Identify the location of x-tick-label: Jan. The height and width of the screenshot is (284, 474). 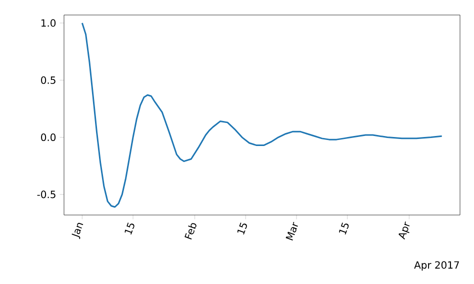
(78, 231).